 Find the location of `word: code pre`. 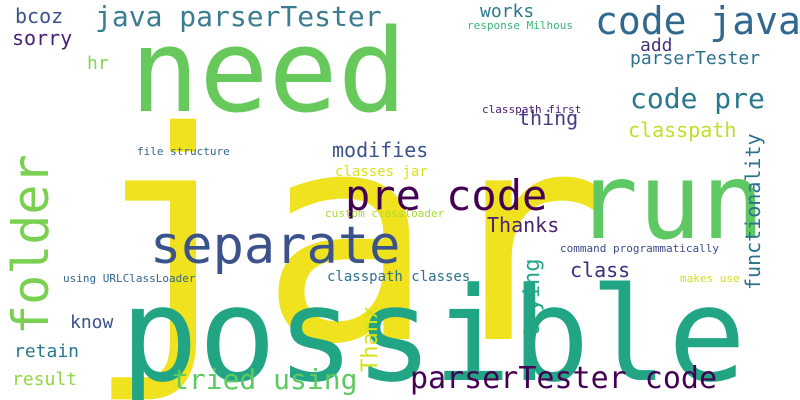

word: code pre is located at coordinates (697, 98).